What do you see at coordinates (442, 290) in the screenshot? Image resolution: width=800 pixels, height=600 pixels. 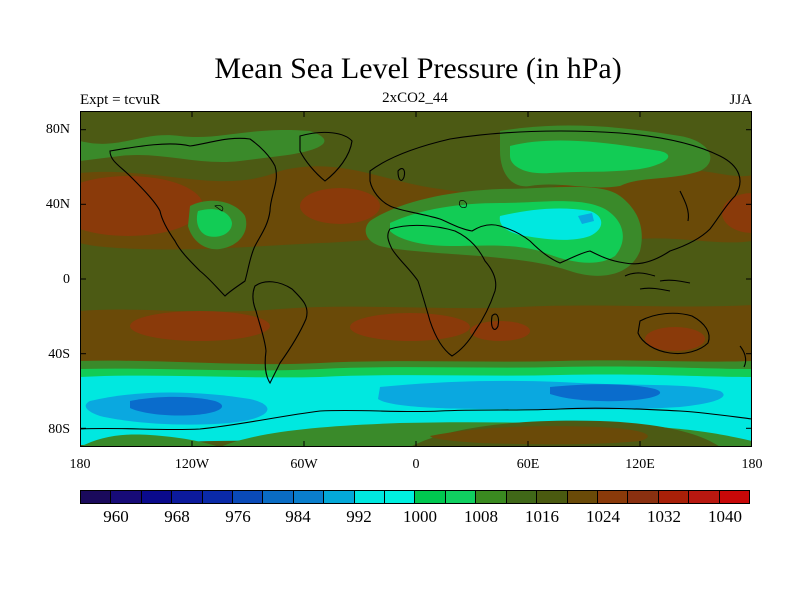 I see `africa-coast` at bounding box center [442, 290].